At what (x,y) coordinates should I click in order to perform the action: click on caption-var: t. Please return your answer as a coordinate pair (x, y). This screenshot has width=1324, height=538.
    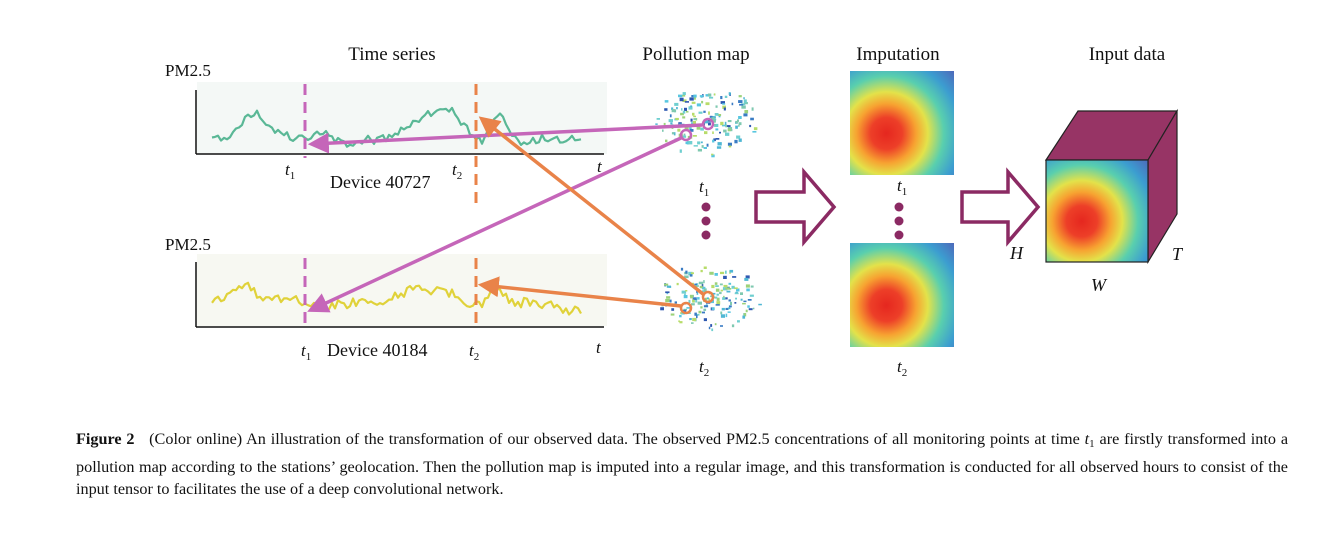
    Looking at the image, I should click on (1087, 439).